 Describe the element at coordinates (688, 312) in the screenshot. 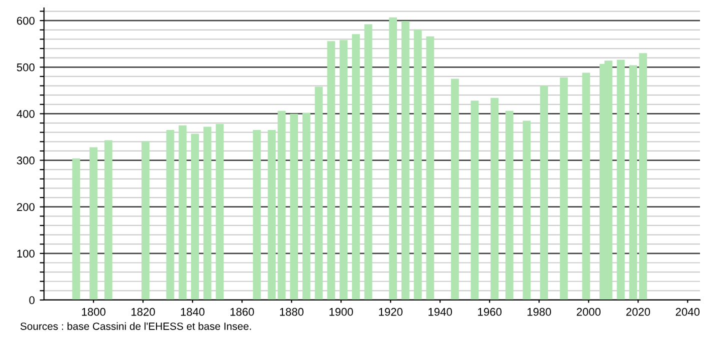

I see `x-tick-label: 2040` at that location.